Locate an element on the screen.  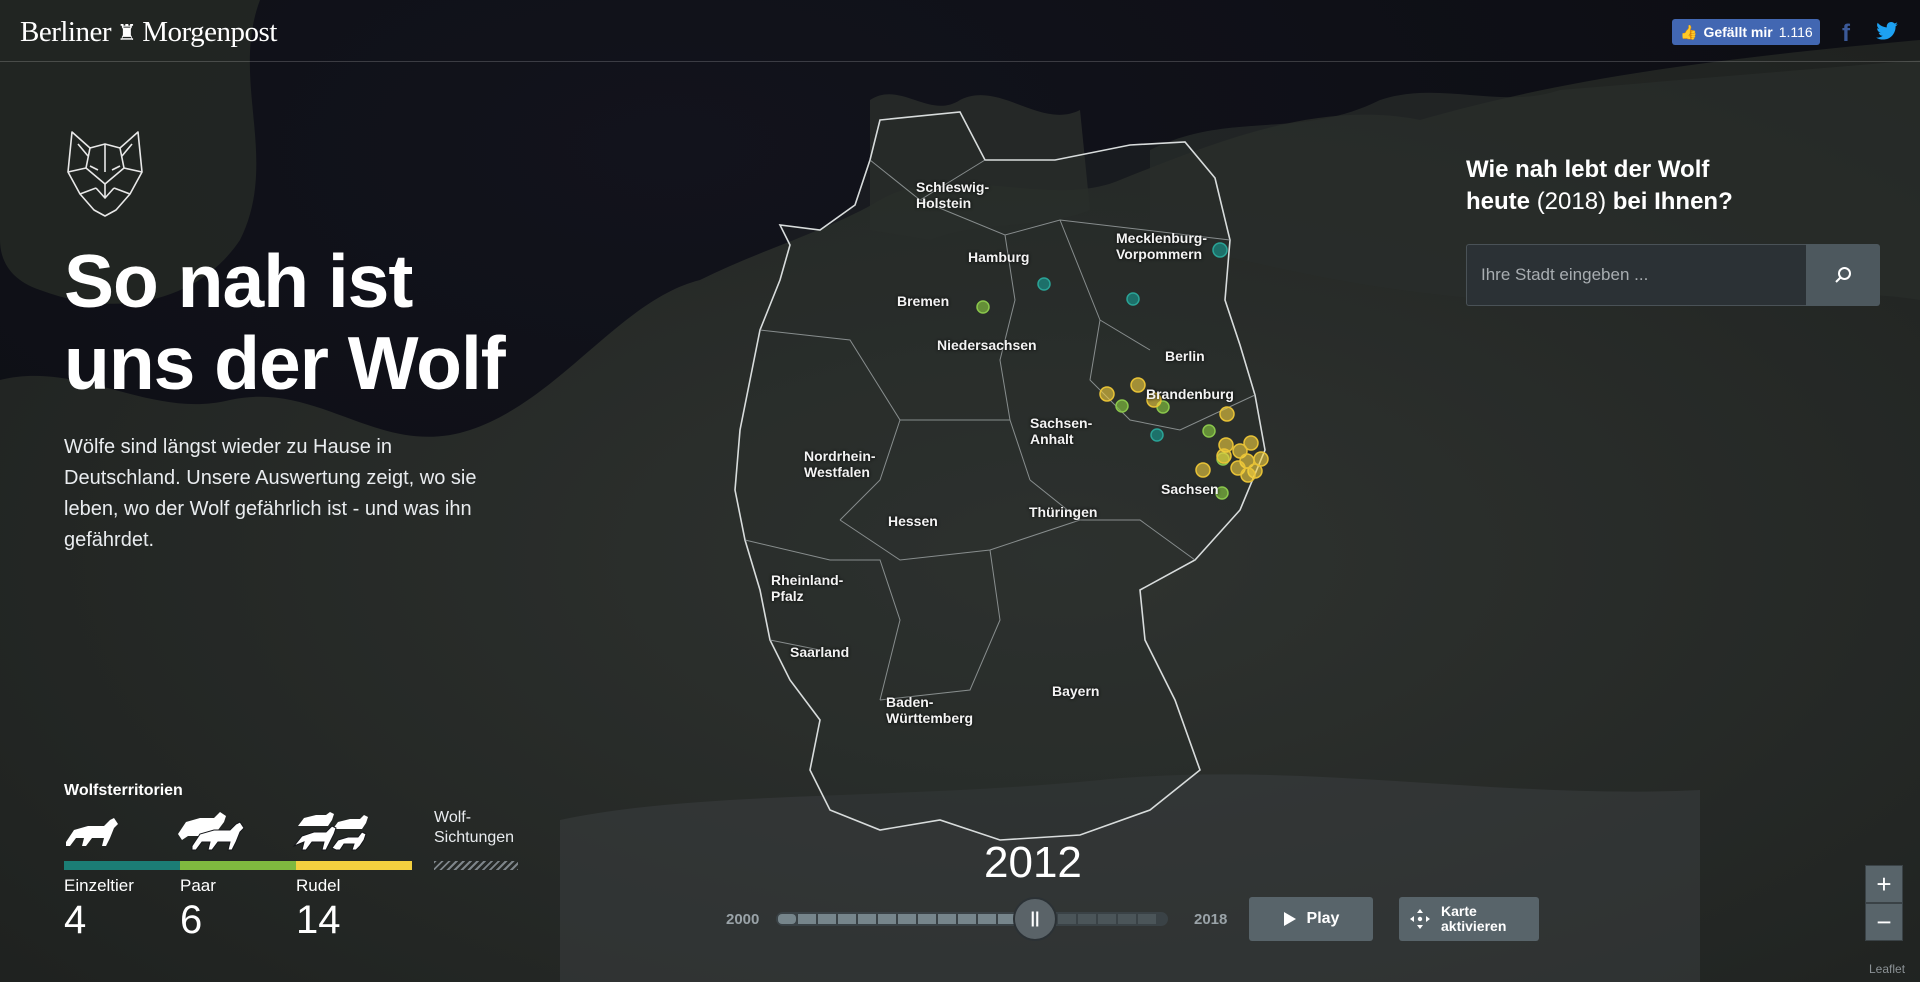
timeline-handle: || is located at coordinates (1035, 919).